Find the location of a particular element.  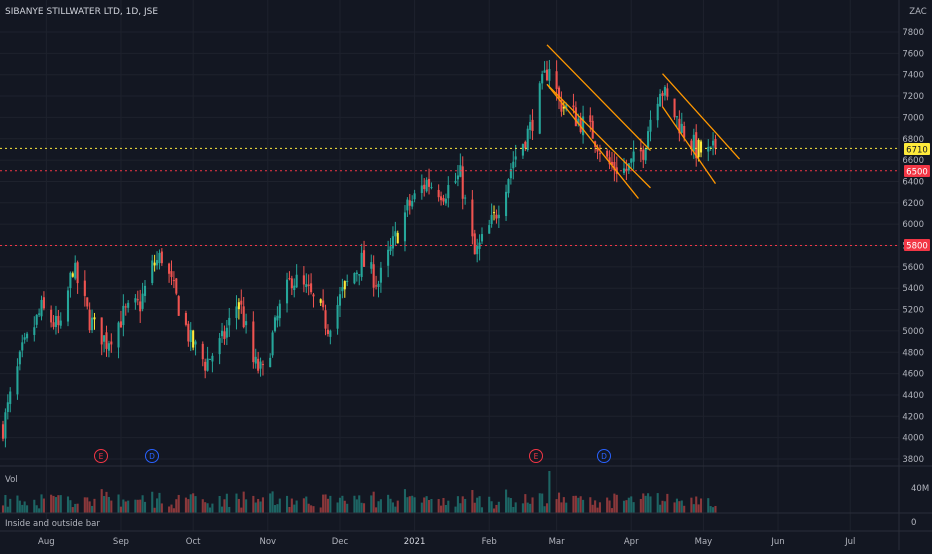

event-marker-E is located at coordinates (536, 456).